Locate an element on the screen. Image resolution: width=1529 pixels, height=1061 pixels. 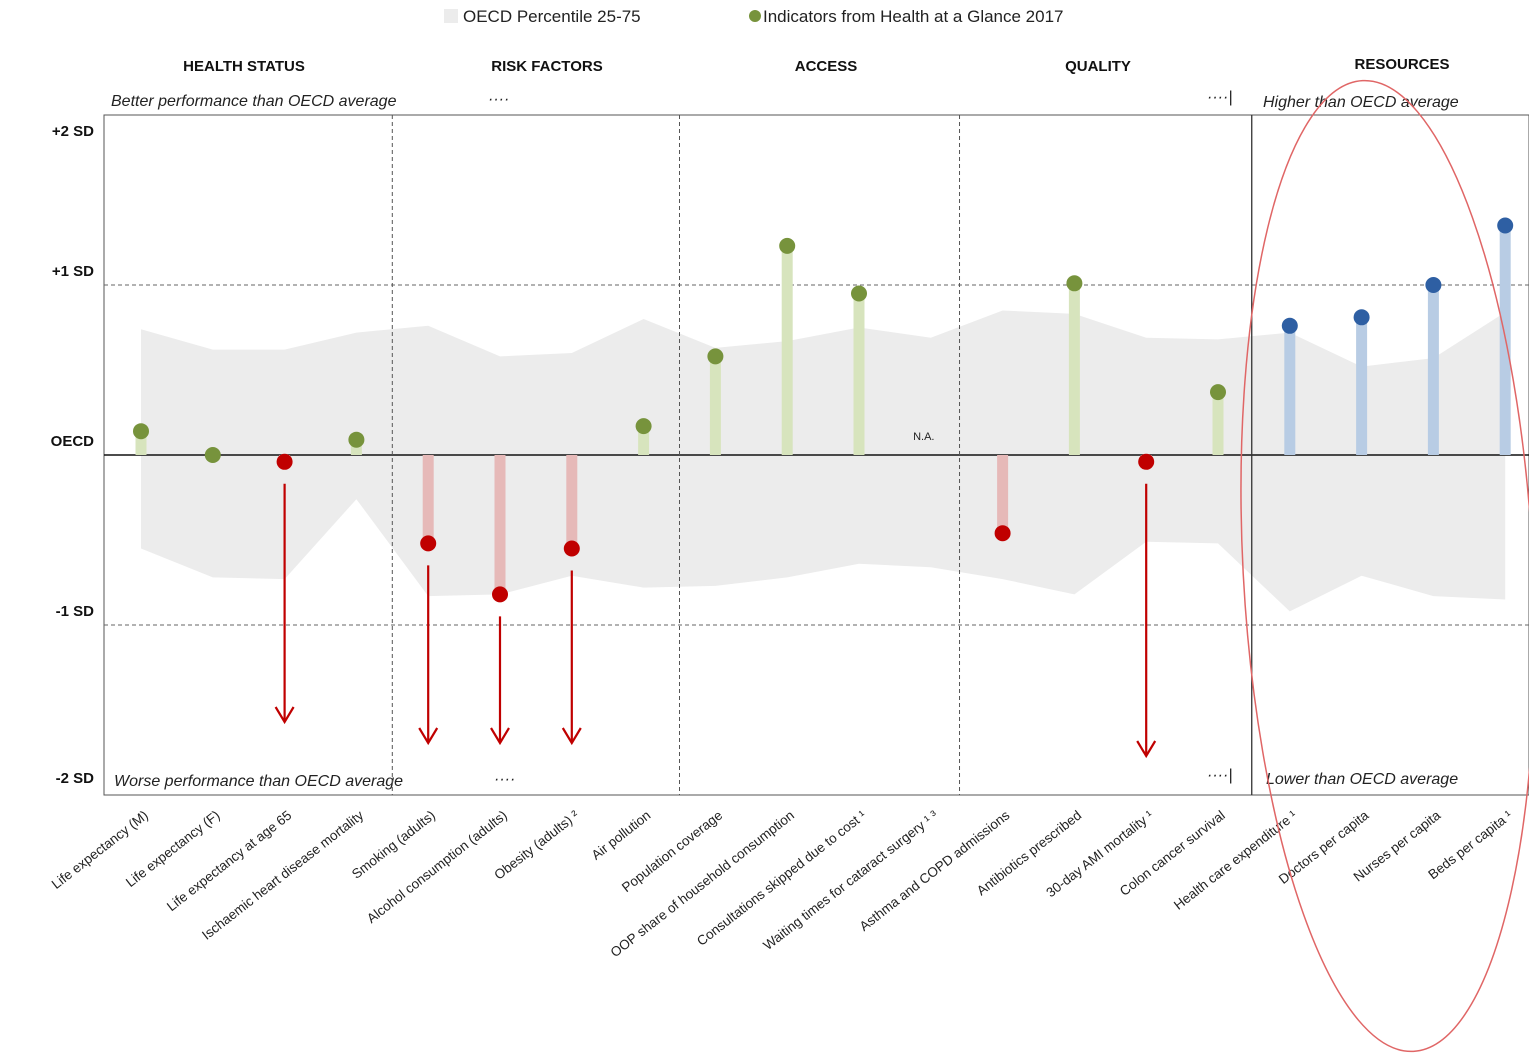
na-label: N.A. is located at coordinates (923, 437).